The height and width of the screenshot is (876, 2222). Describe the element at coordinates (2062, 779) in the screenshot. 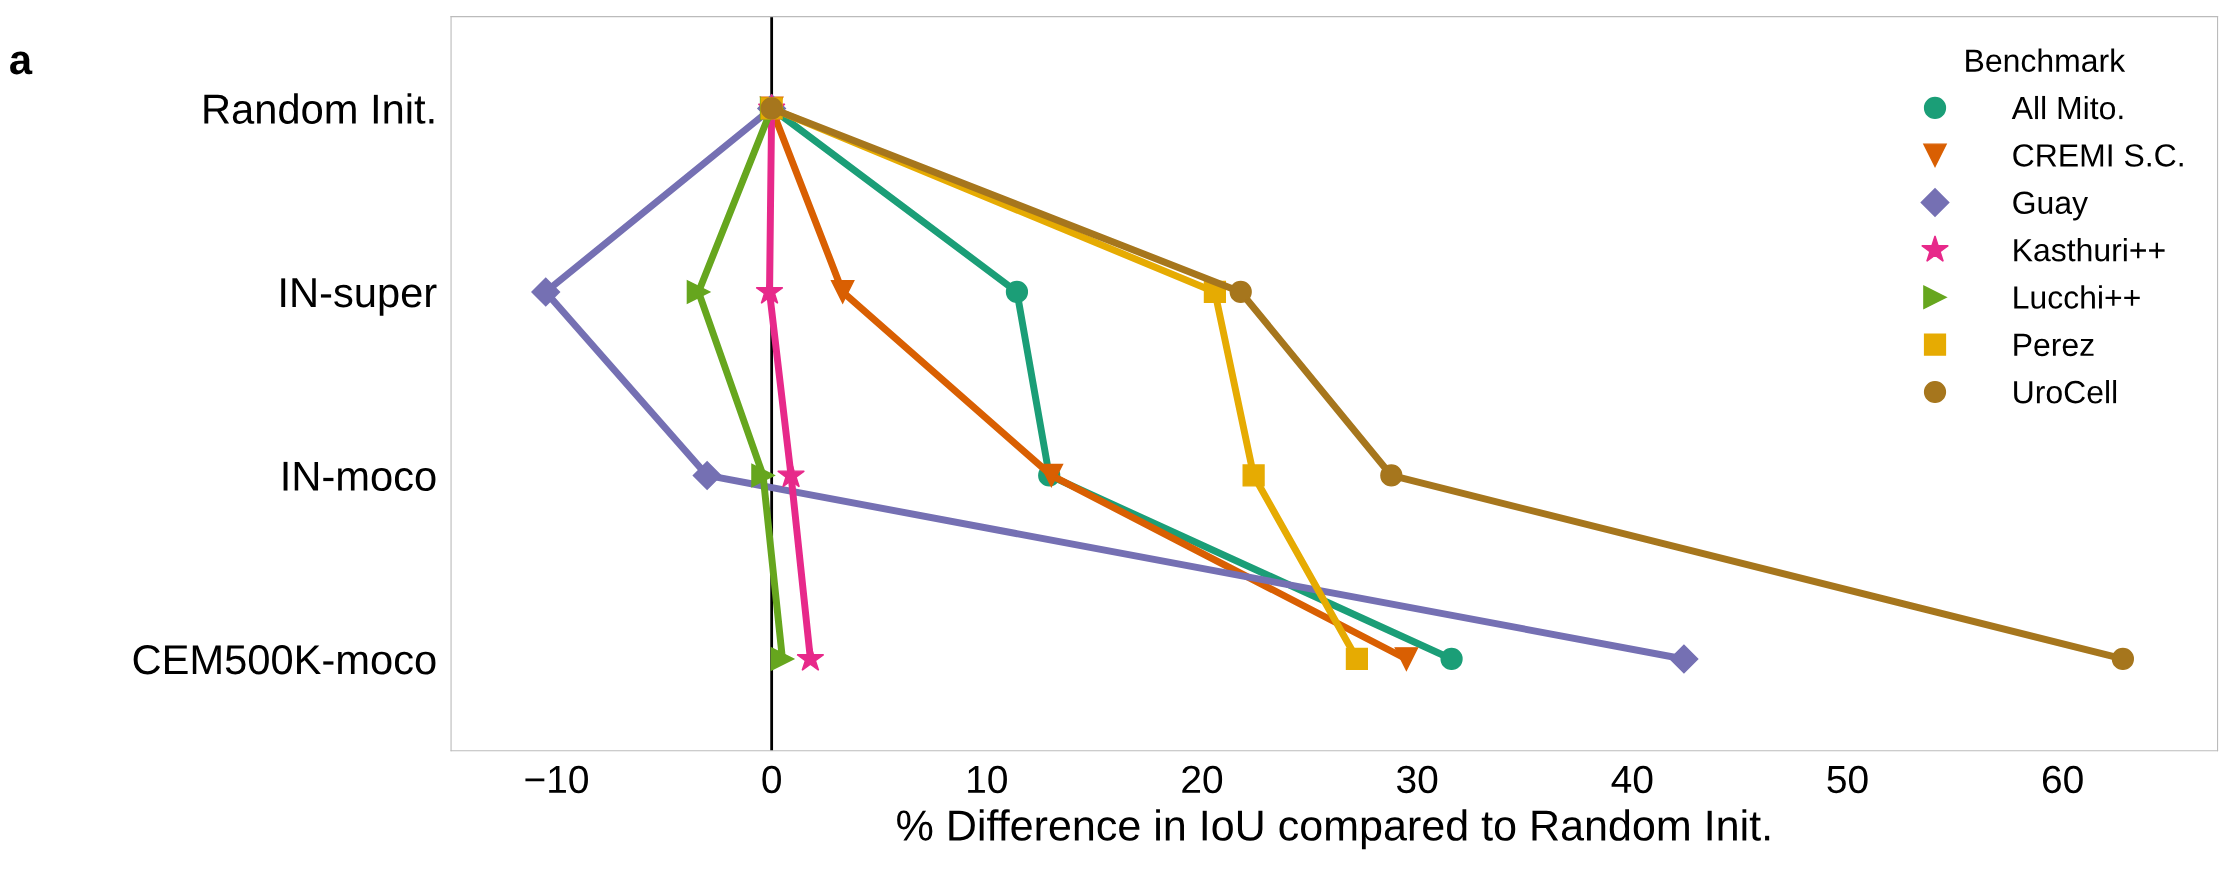

I see `x-tick-label: 60` at that location.